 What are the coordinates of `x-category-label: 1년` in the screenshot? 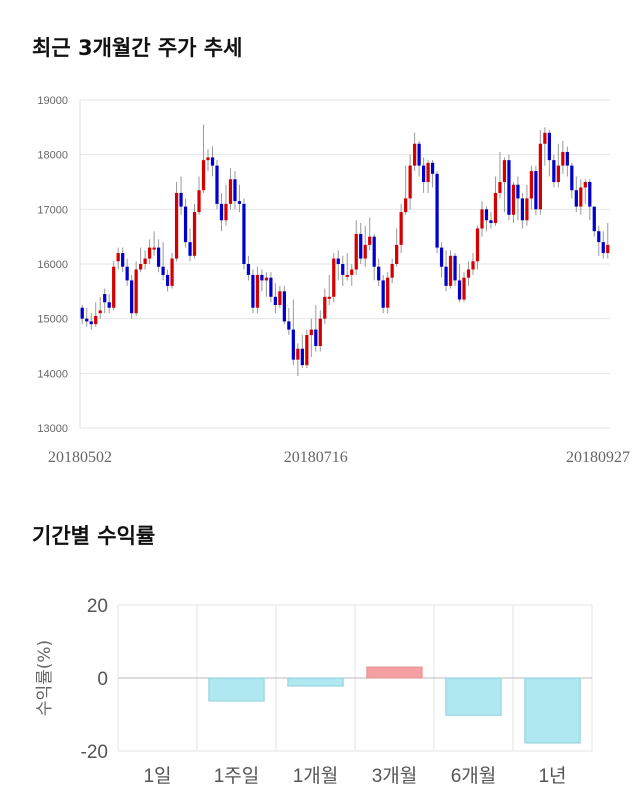 It's located at (552, 776).